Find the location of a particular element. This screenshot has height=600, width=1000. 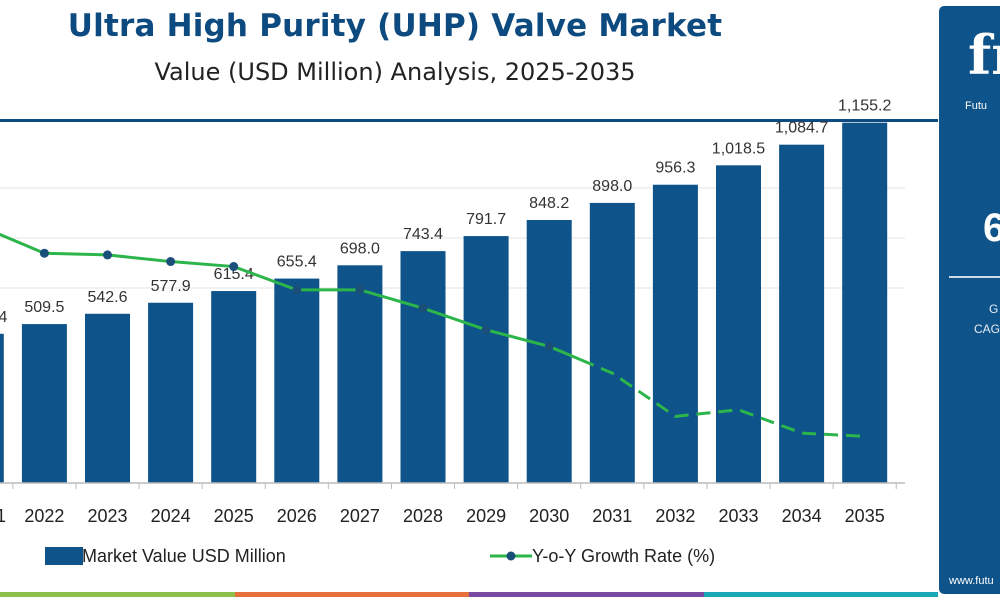

brand-url: www.futu is located at coordinates (971, 581).